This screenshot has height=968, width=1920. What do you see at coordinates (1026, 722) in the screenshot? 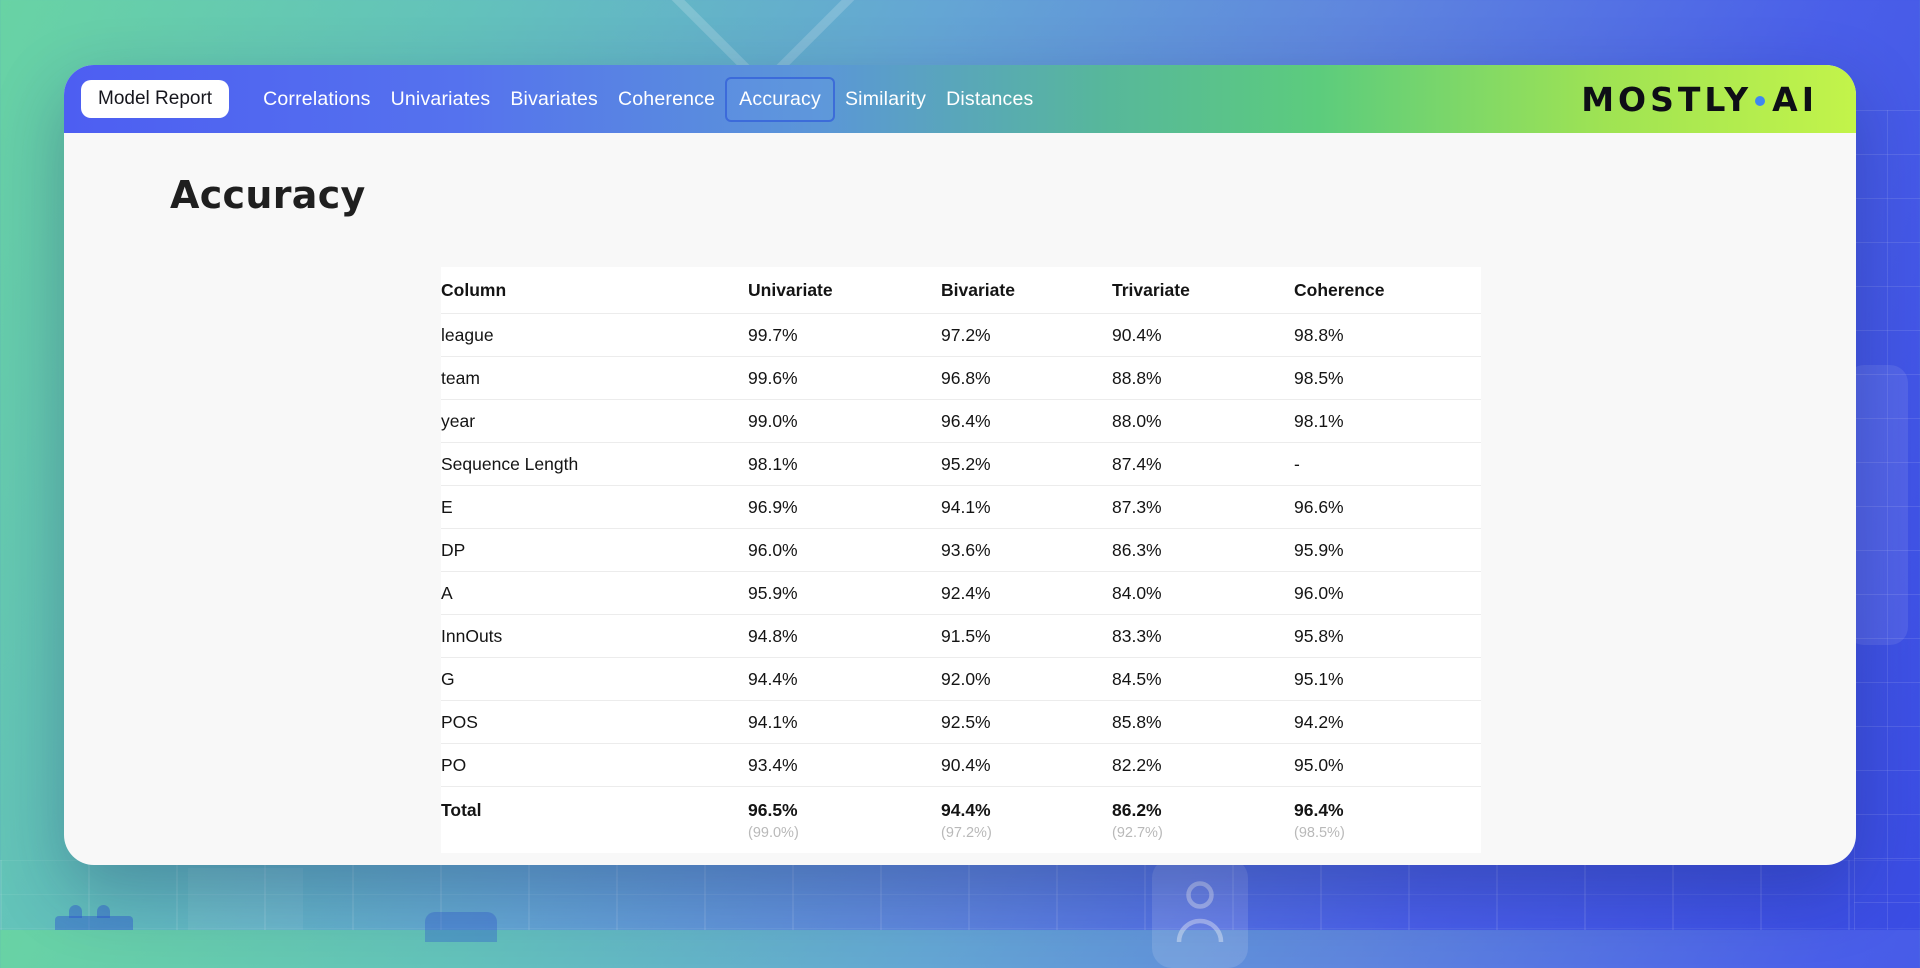
I see `cell-bivariate: 92.5%` at bounding box center [1026, 722].